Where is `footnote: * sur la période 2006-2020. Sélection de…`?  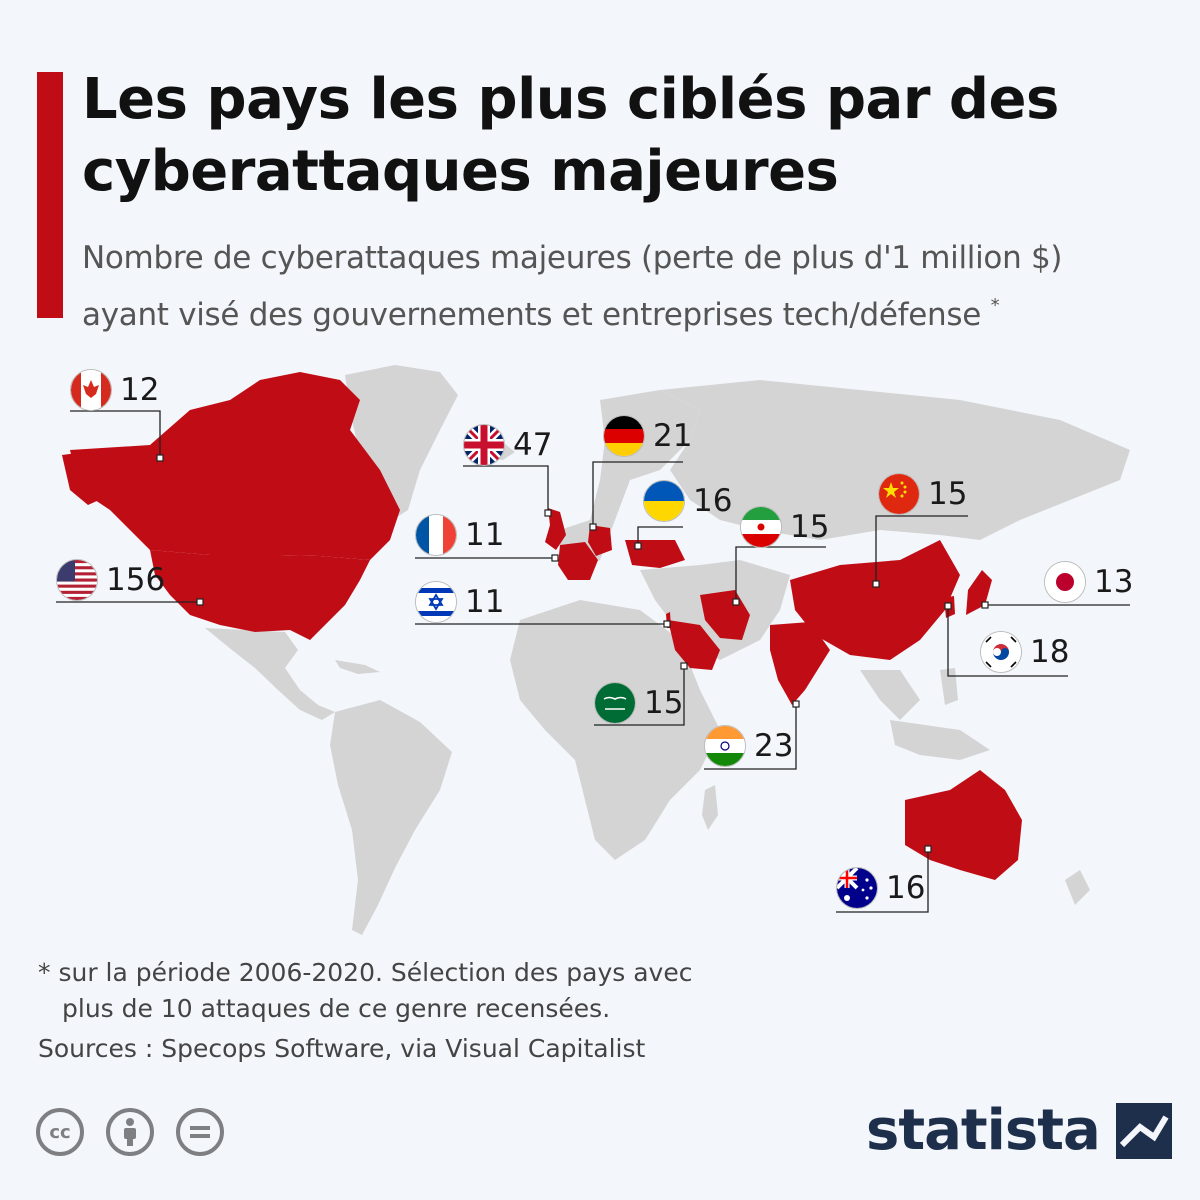
footnote: * sur la période 2006-2020. Sélection de… is located at coordinates (438, 991).